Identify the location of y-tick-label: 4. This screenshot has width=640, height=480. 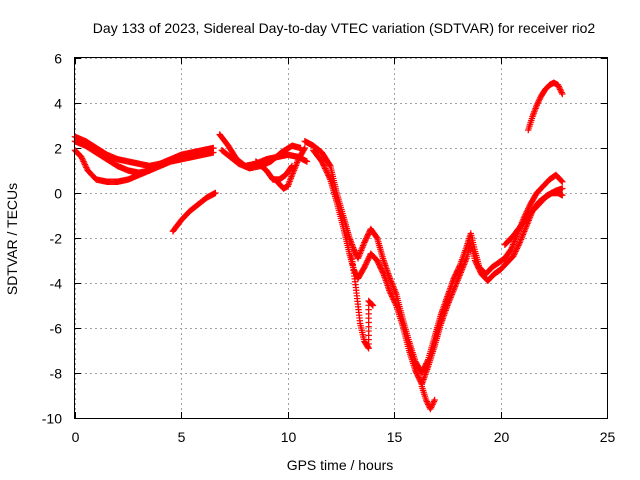
(58, 104).